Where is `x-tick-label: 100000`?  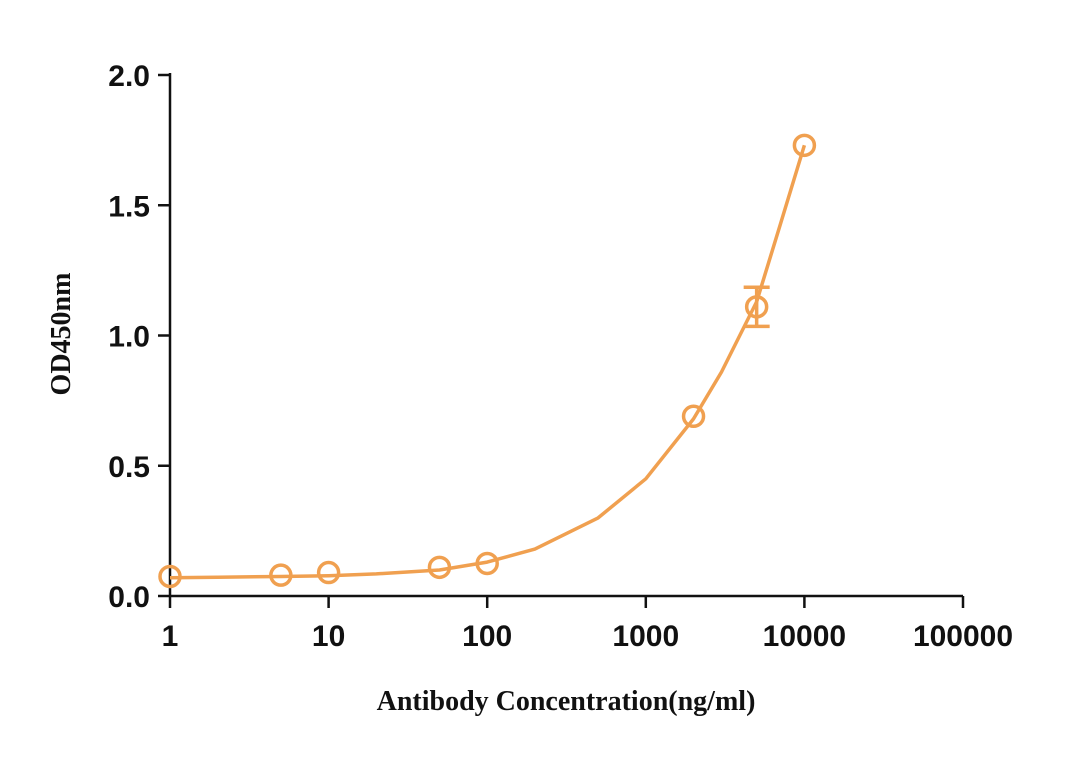 x-tick-label: 100000 is located at coordinates (963, 636).